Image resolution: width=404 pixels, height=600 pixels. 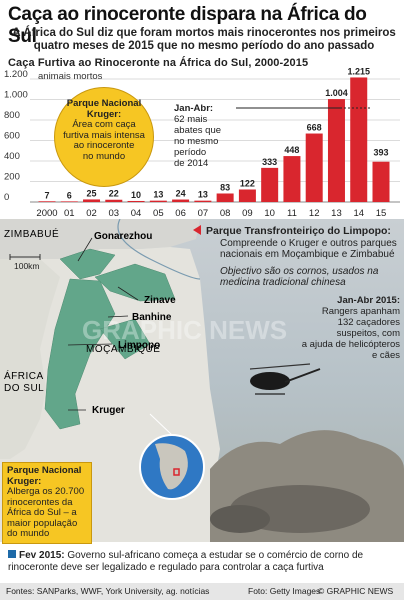 What do you see at coordinates (356, 591) in the screenshot?
I see `copyright: © GRAPHIC NEWS` at bounding box center [356, 591].